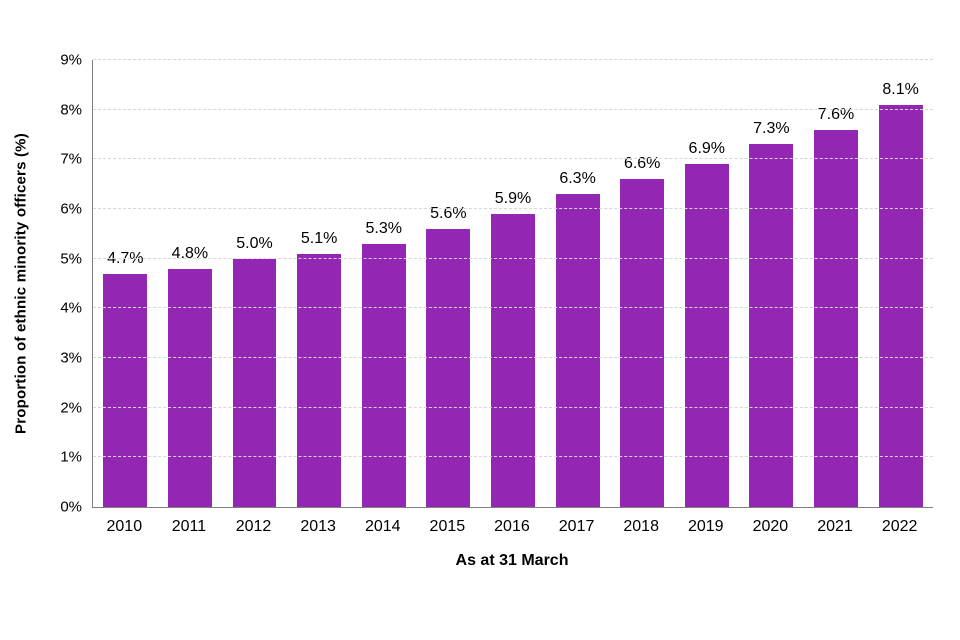 The height and width of the screenshot is (640, 960). What do you see at coordinates (71, 259) in the screenshot?
I see `y-tick-label: 5%` at bounding box center [71, 259].